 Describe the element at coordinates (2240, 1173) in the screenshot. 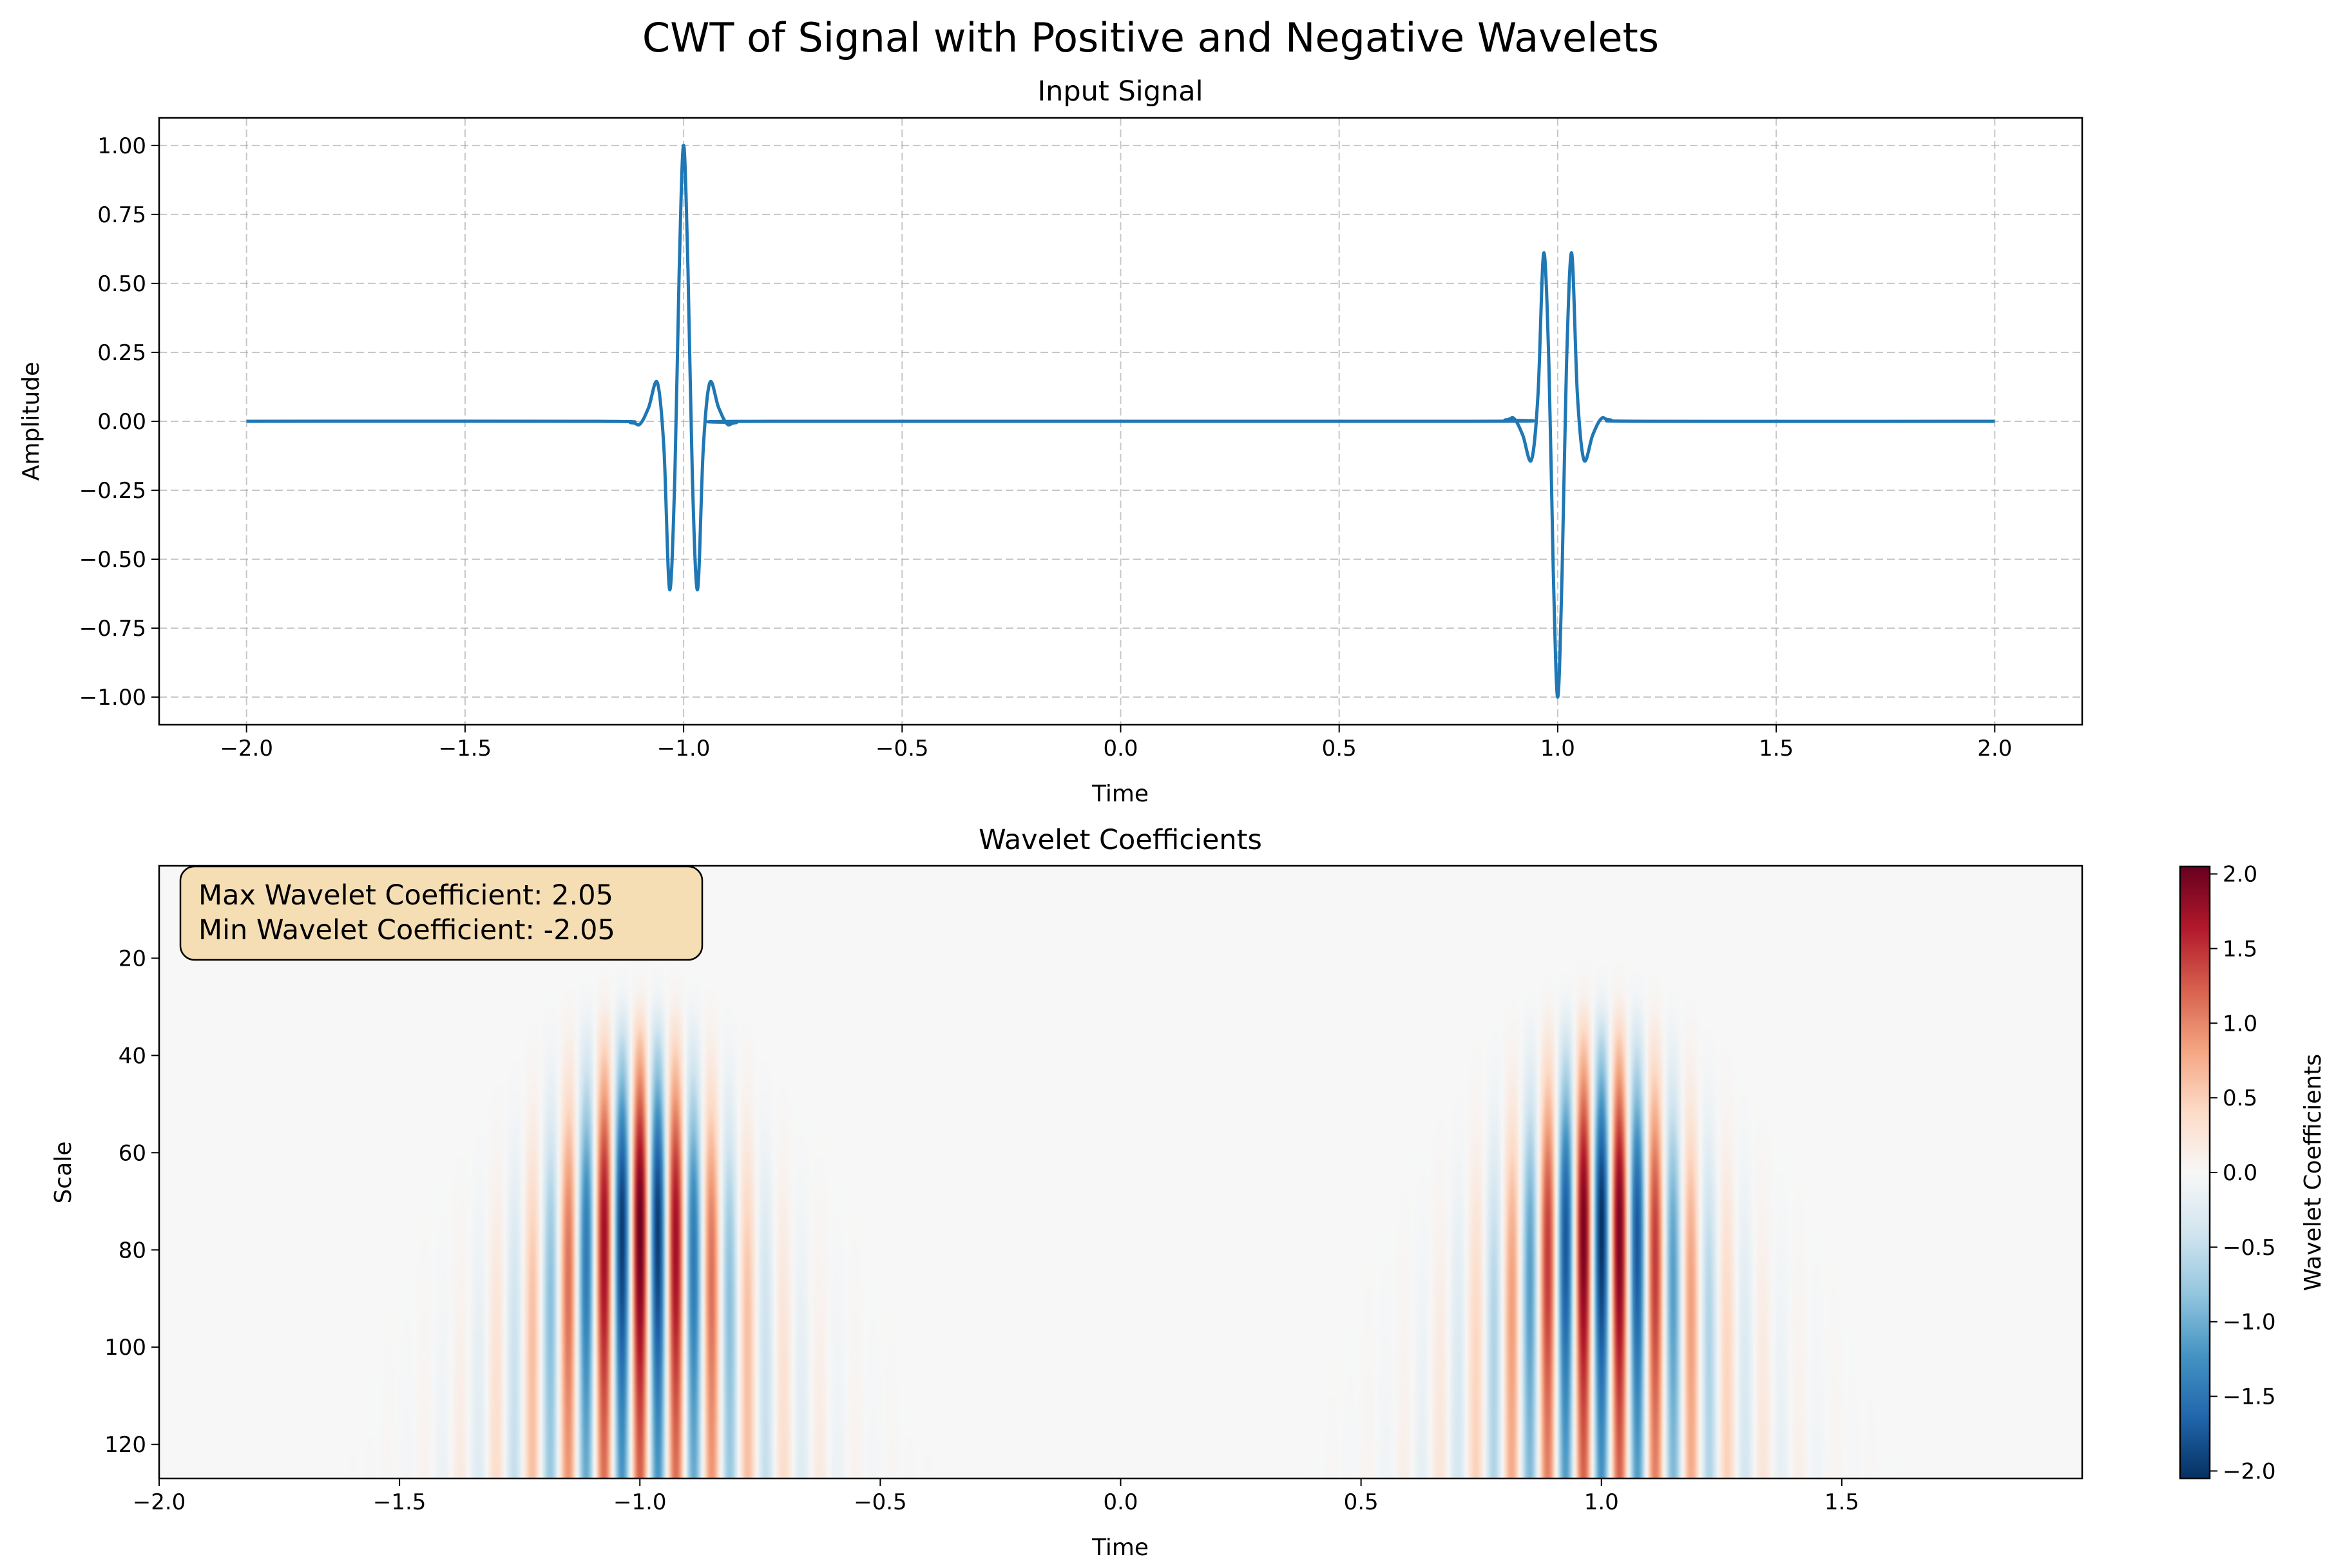

I see `colorbar-tick-label: 0.0` at that location.